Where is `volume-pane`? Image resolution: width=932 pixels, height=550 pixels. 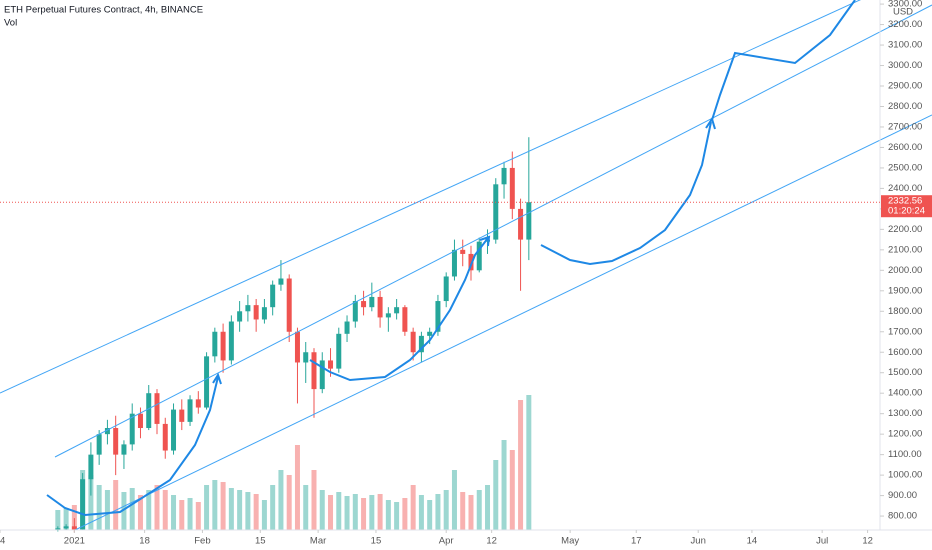 volume-pane is located at coordinates (293, 462).